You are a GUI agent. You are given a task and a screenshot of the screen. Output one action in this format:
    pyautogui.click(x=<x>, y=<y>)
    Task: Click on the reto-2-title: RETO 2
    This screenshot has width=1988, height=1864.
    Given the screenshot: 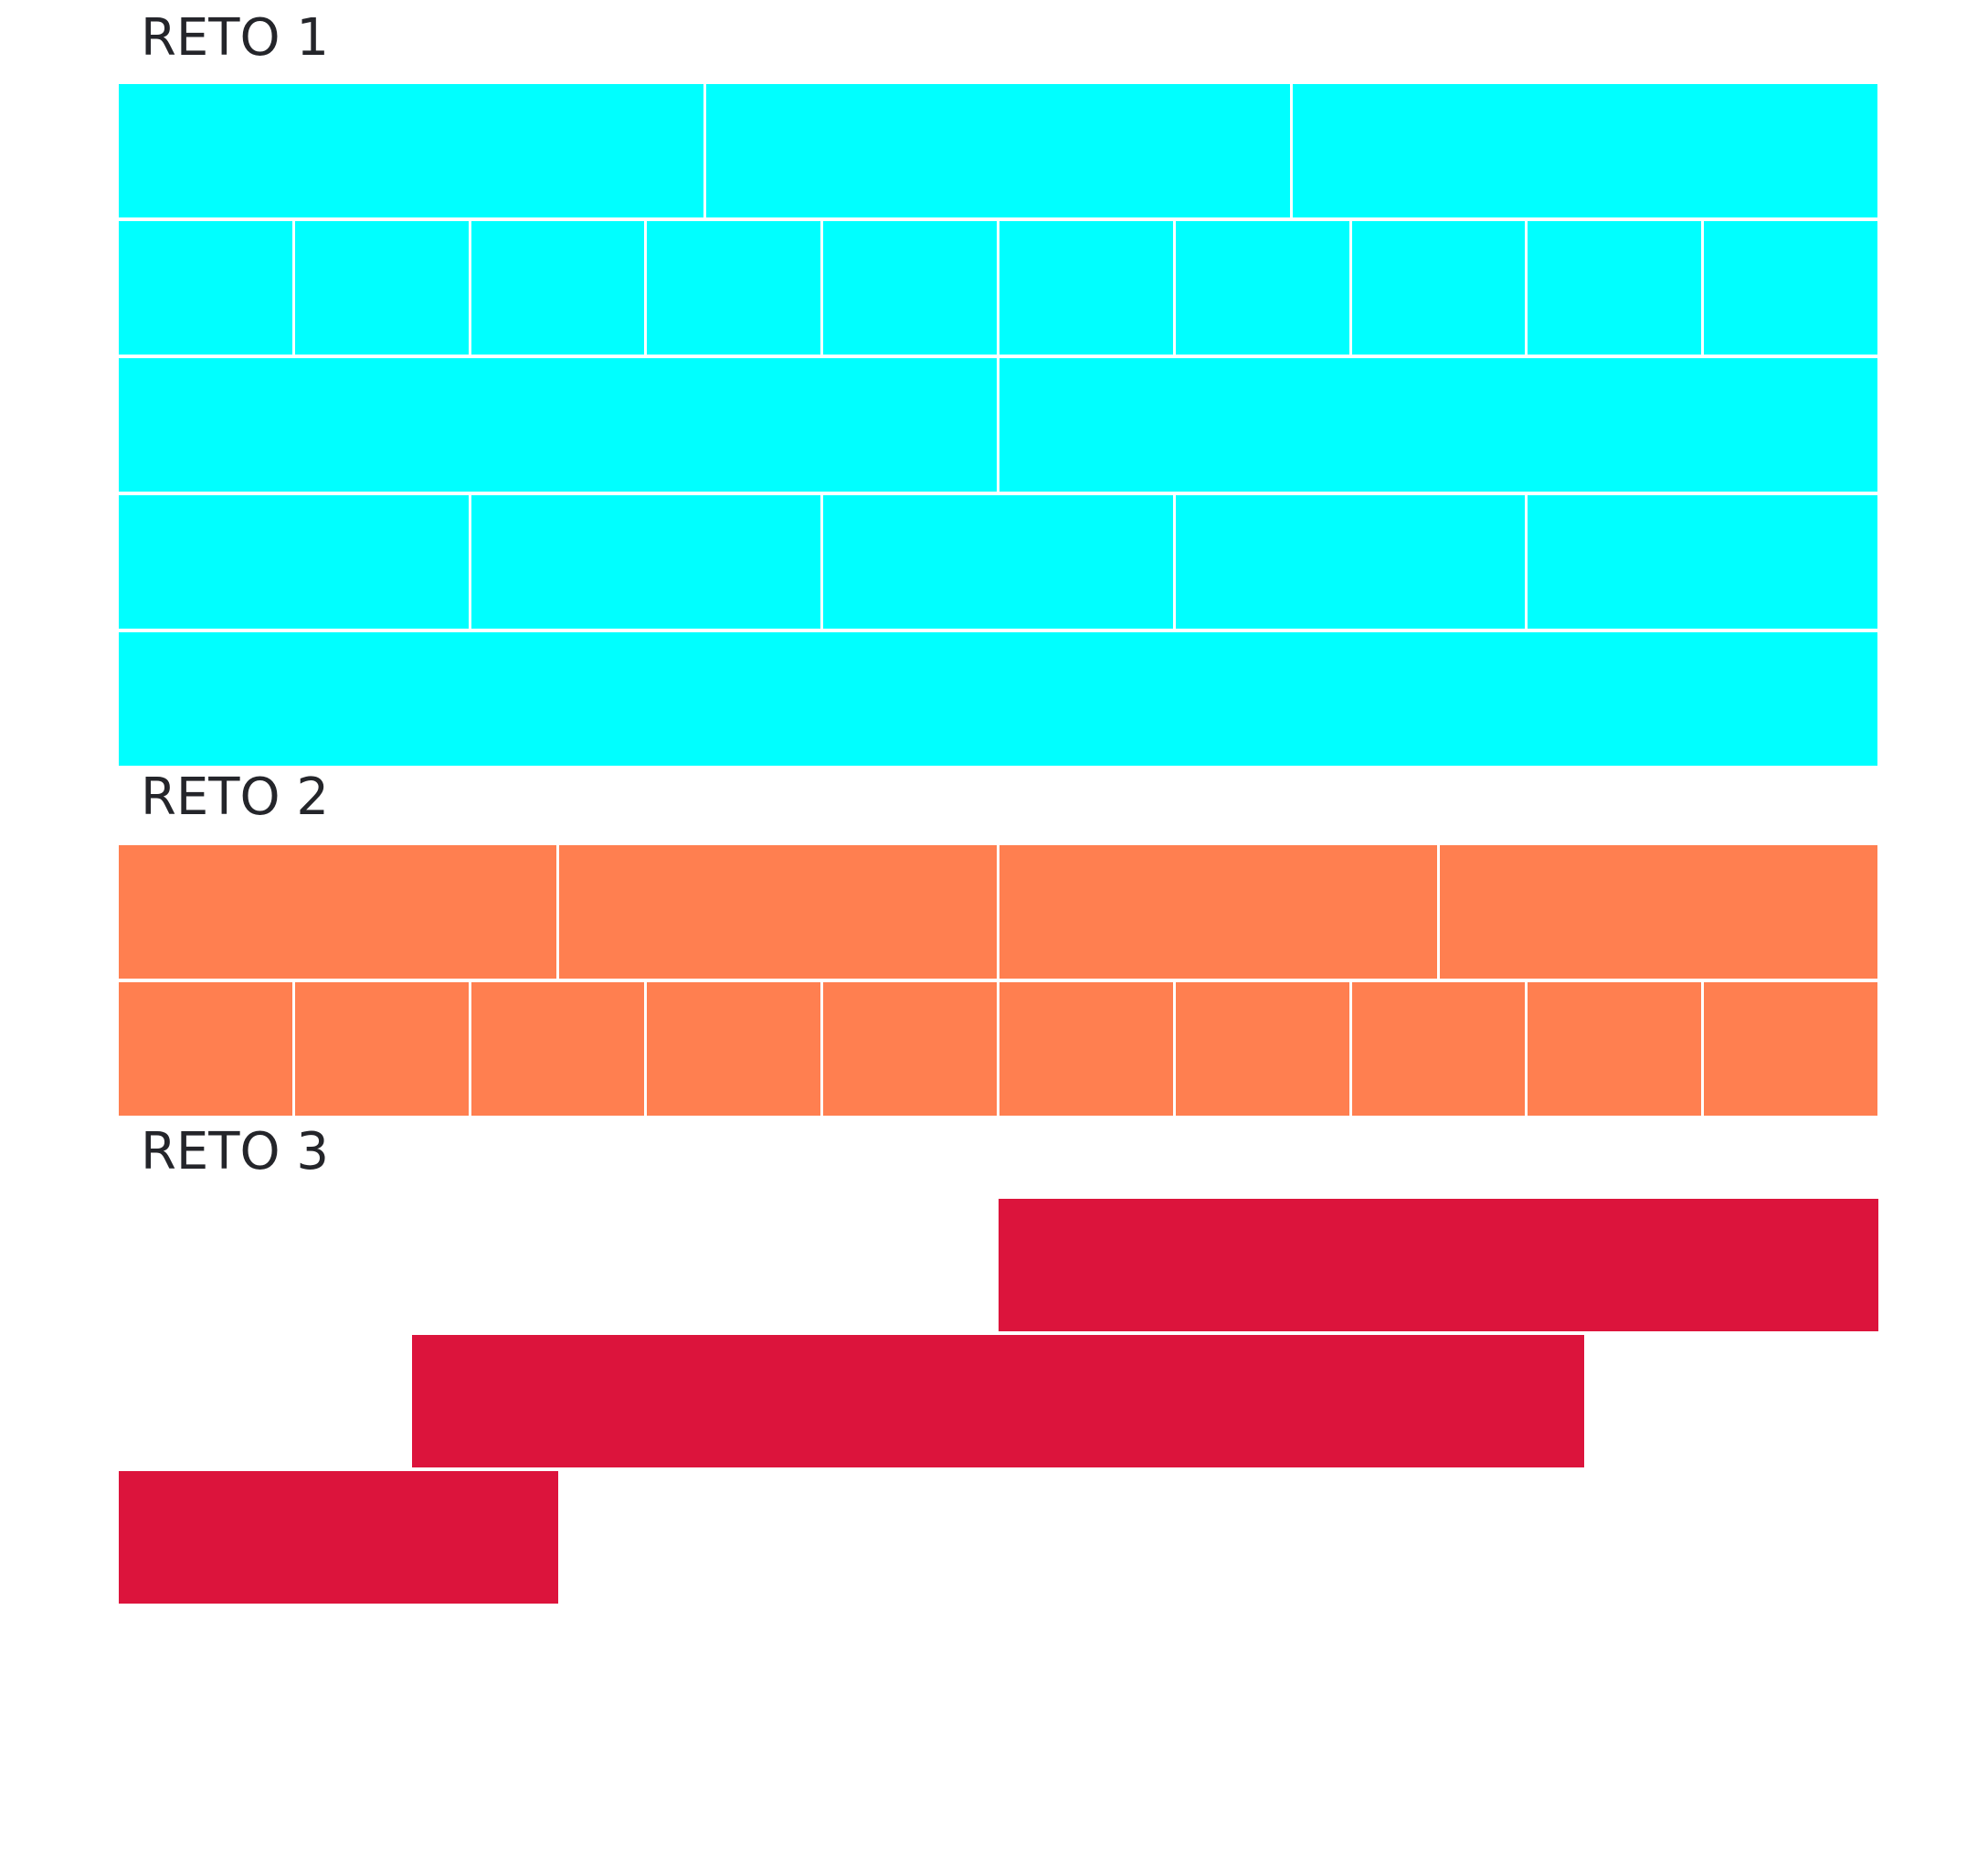 What is the action you would take?
    pyautogui.click(x=235, y=797)
    